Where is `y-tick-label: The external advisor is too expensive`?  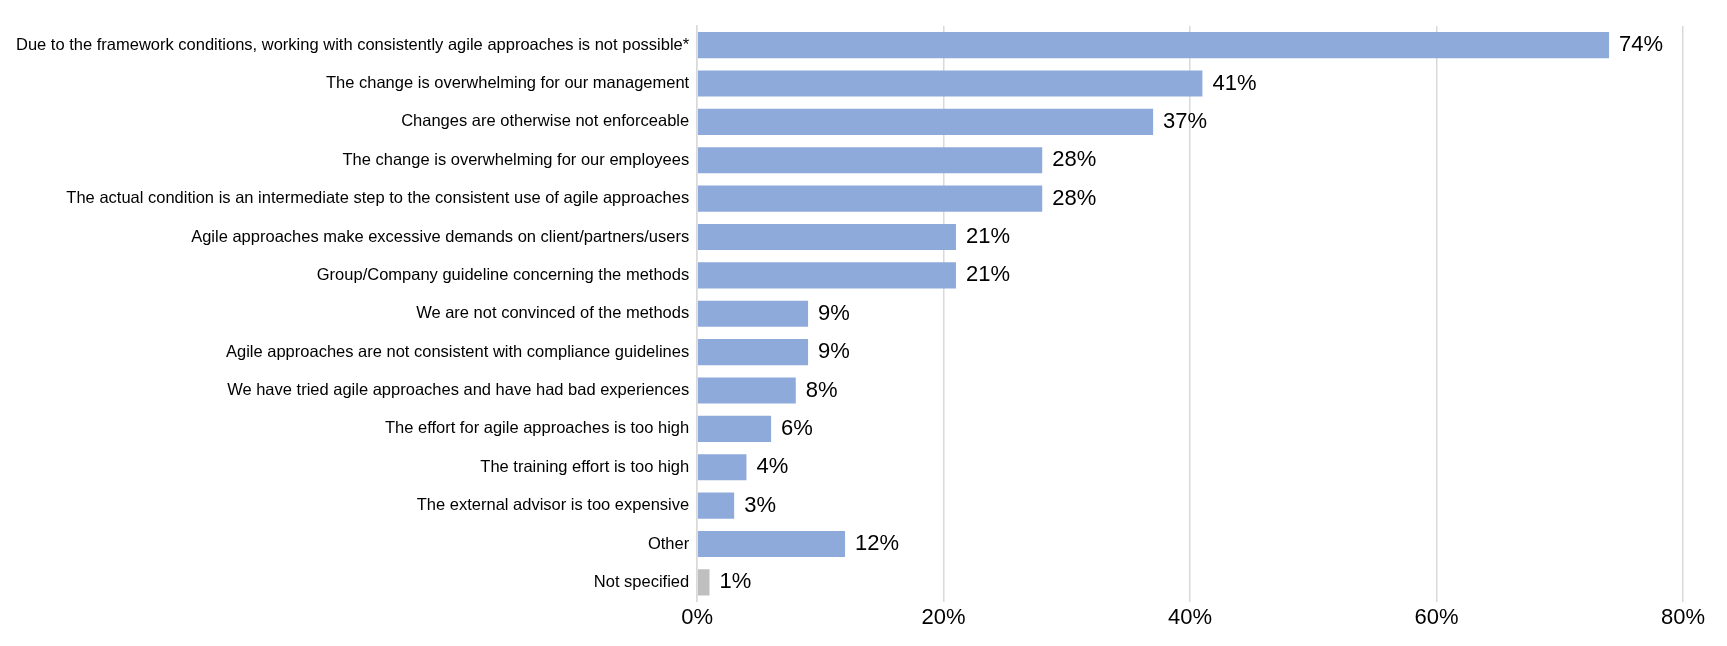 y-tick-label: The external advisor is too expensive is located at coordinates (553, 504).